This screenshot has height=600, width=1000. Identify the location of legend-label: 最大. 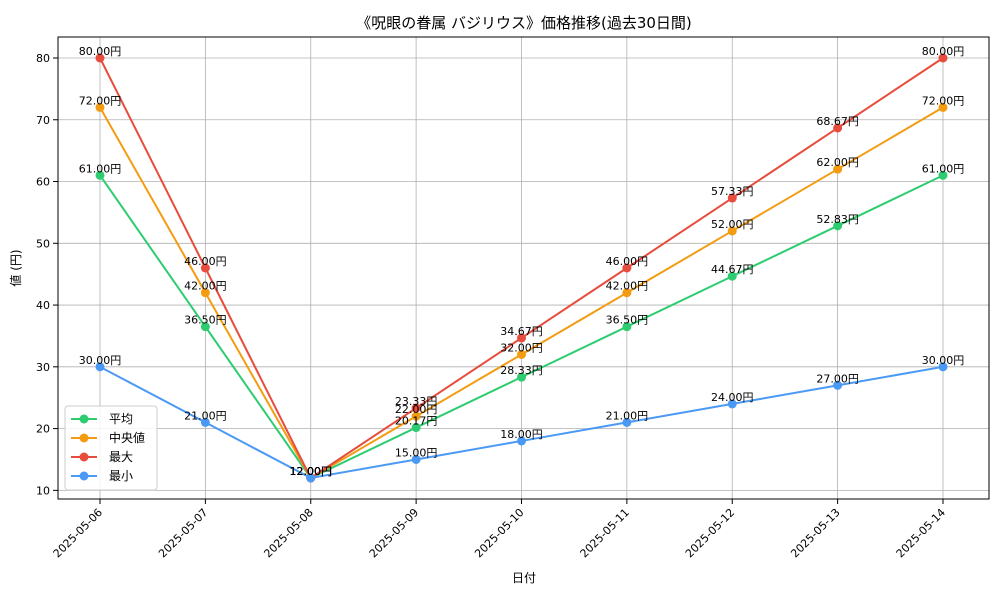
(121, 457).